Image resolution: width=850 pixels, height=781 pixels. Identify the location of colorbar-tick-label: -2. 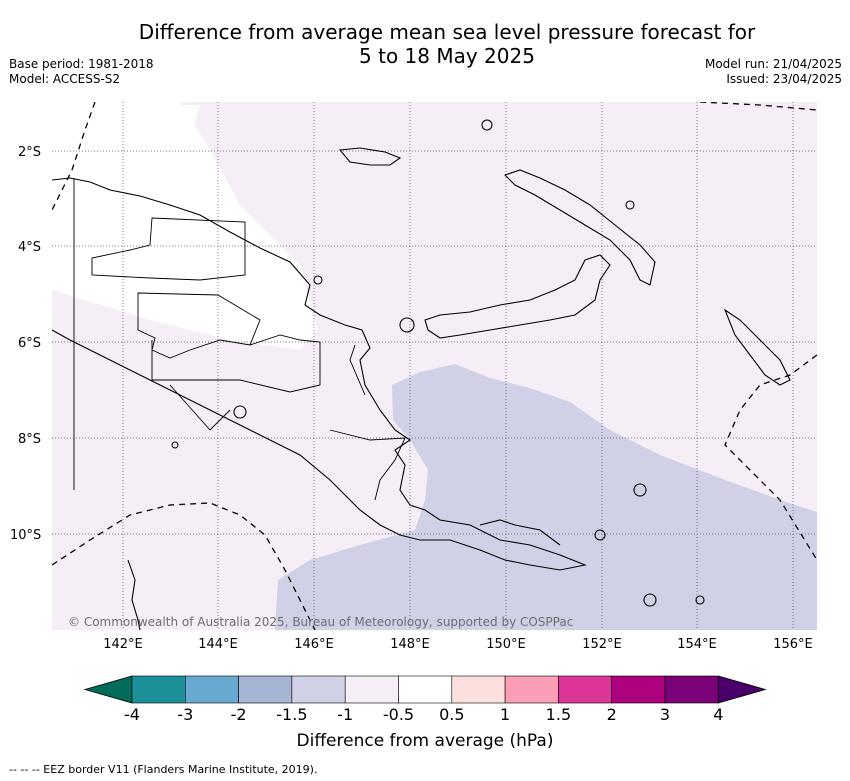
(239, 714).